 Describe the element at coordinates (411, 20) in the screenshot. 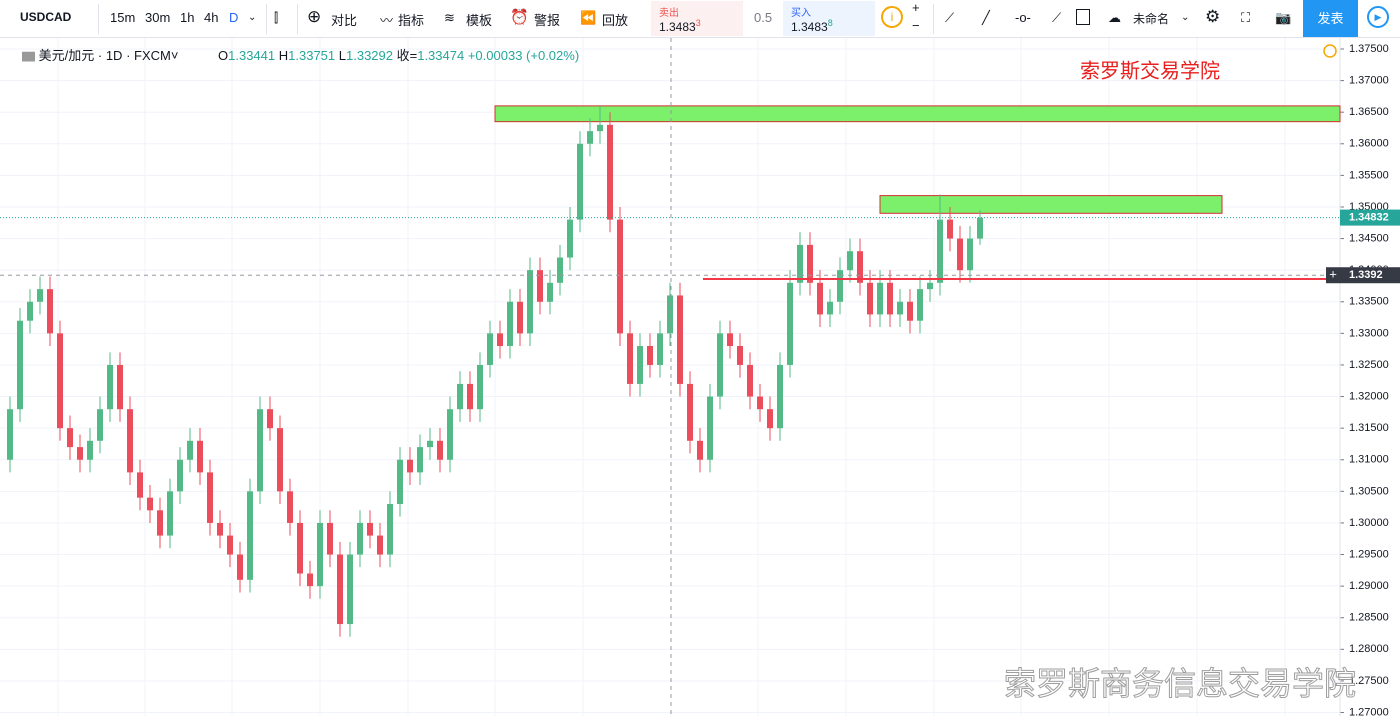

I see `indicators: 指标` at that location.